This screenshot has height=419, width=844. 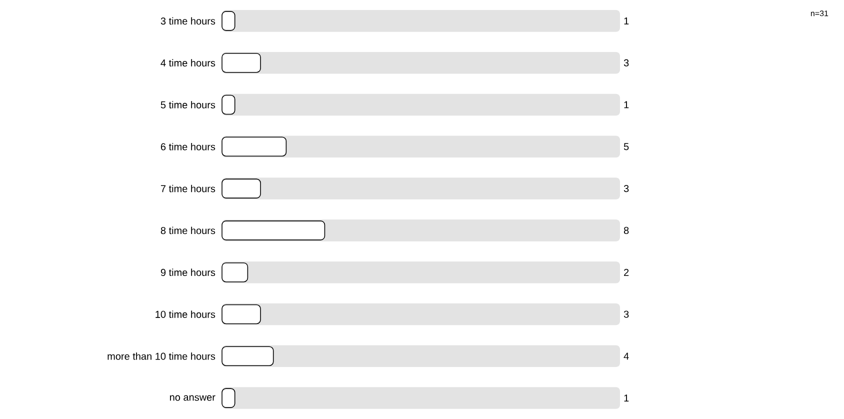 What do you see at coordinates (819, 13) in the screenshot?
I see `text: n=31` at bounding box center [819, 13].